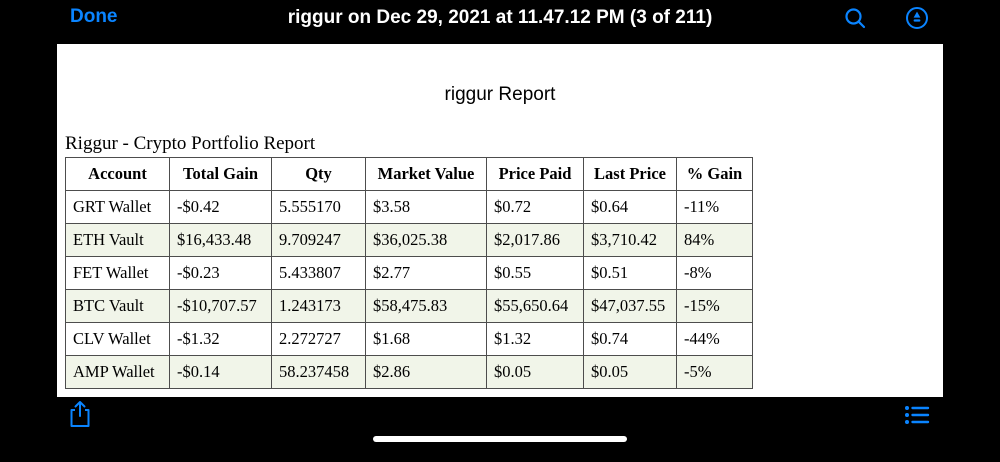 The height and width of the screenshot is (462, 1000). I want to click on search-icon, so click(855, 20).